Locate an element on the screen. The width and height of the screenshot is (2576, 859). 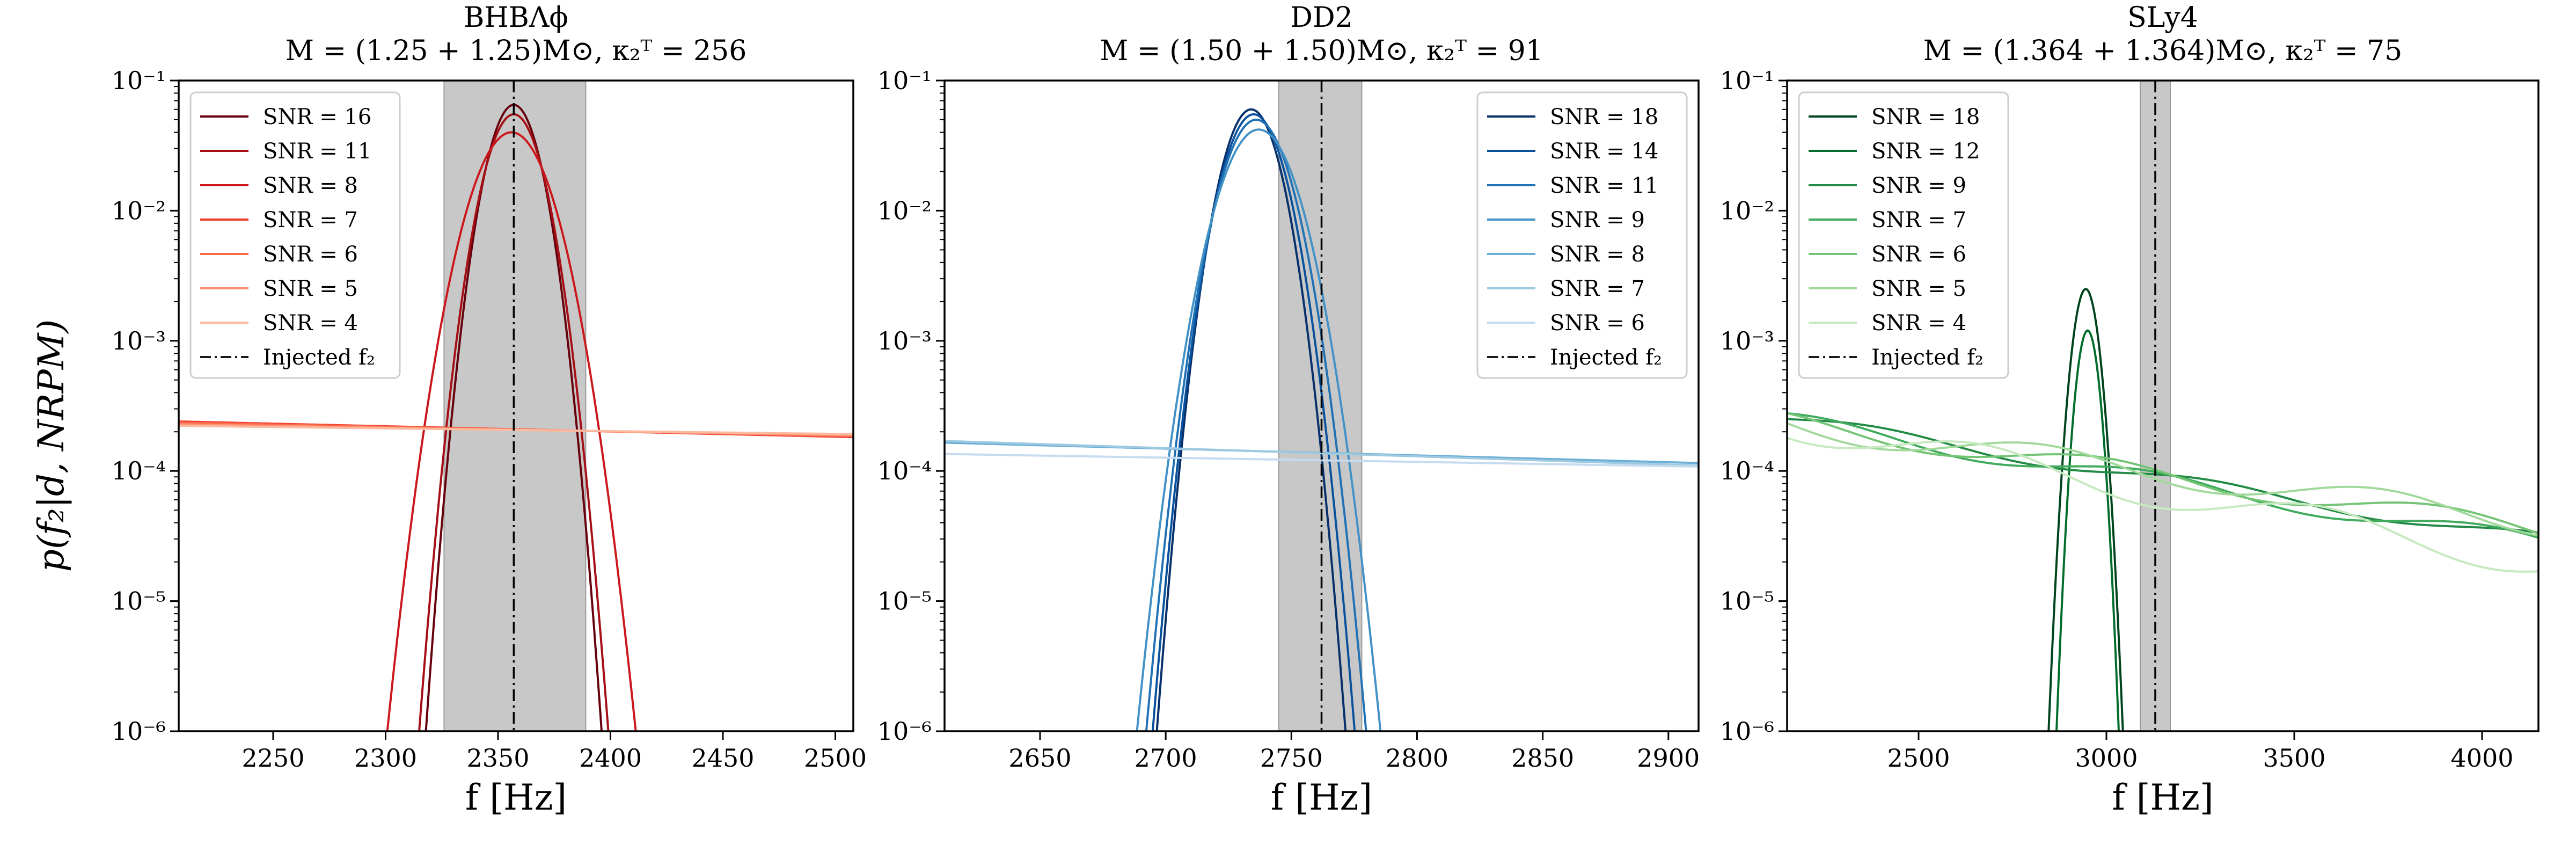
x-tick-label: 2700 is located at coordinates (1166, 758).